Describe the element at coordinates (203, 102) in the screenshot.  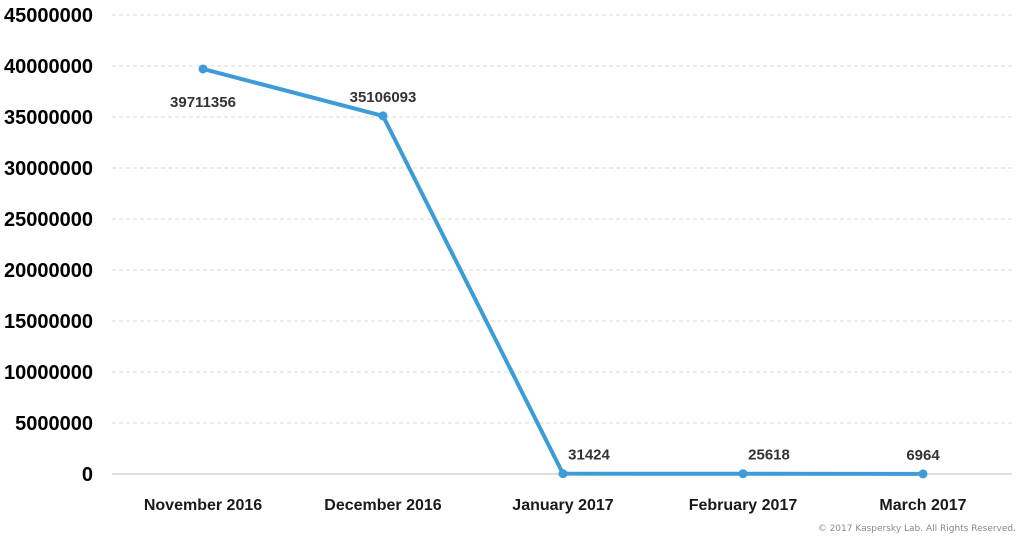
I see `data-label: 39711356` at that location.